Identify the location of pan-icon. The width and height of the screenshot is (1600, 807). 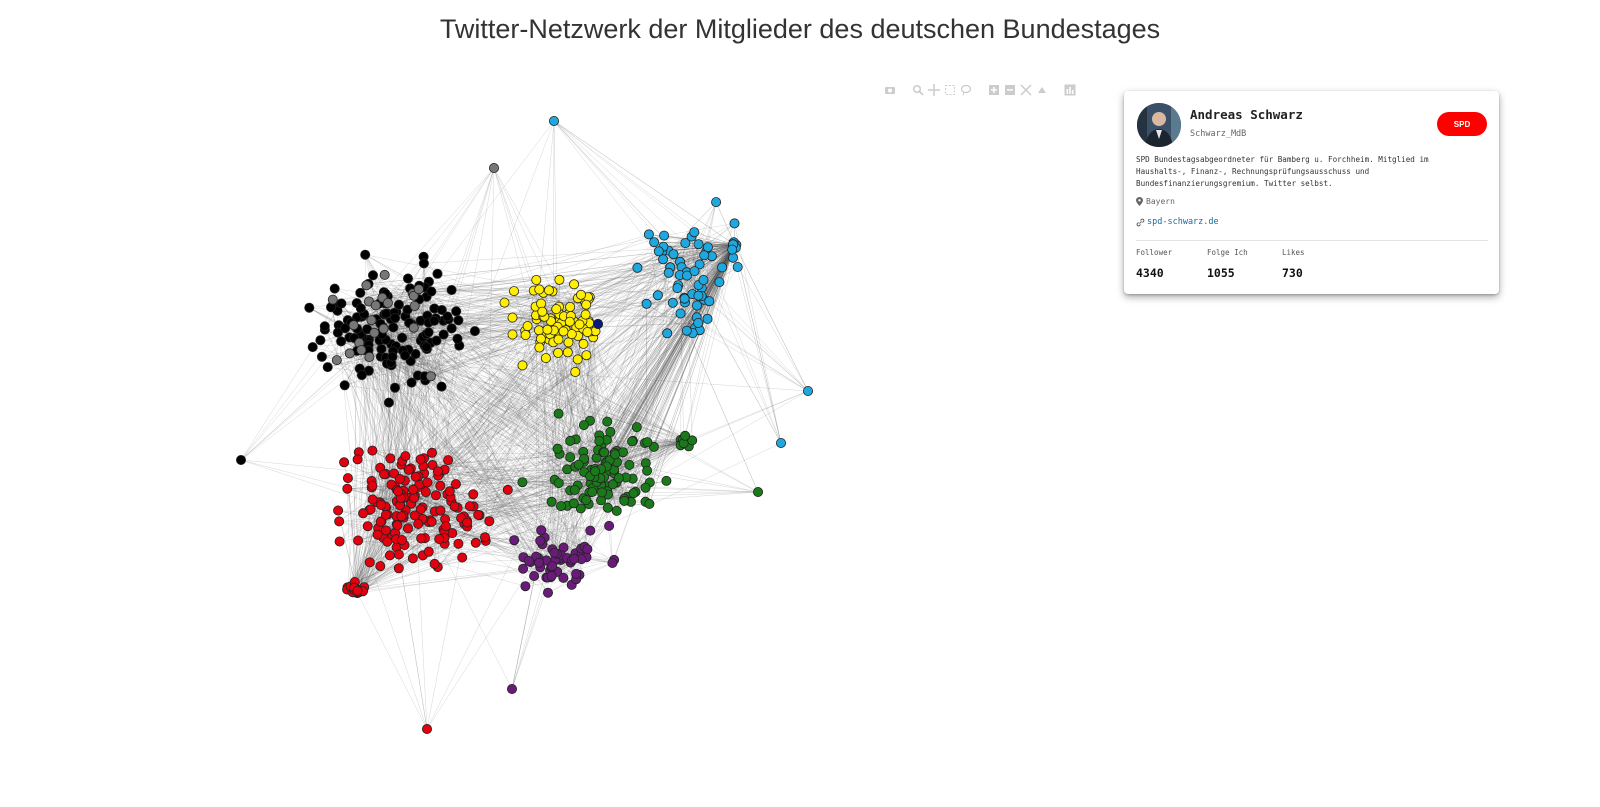
(934, 90).